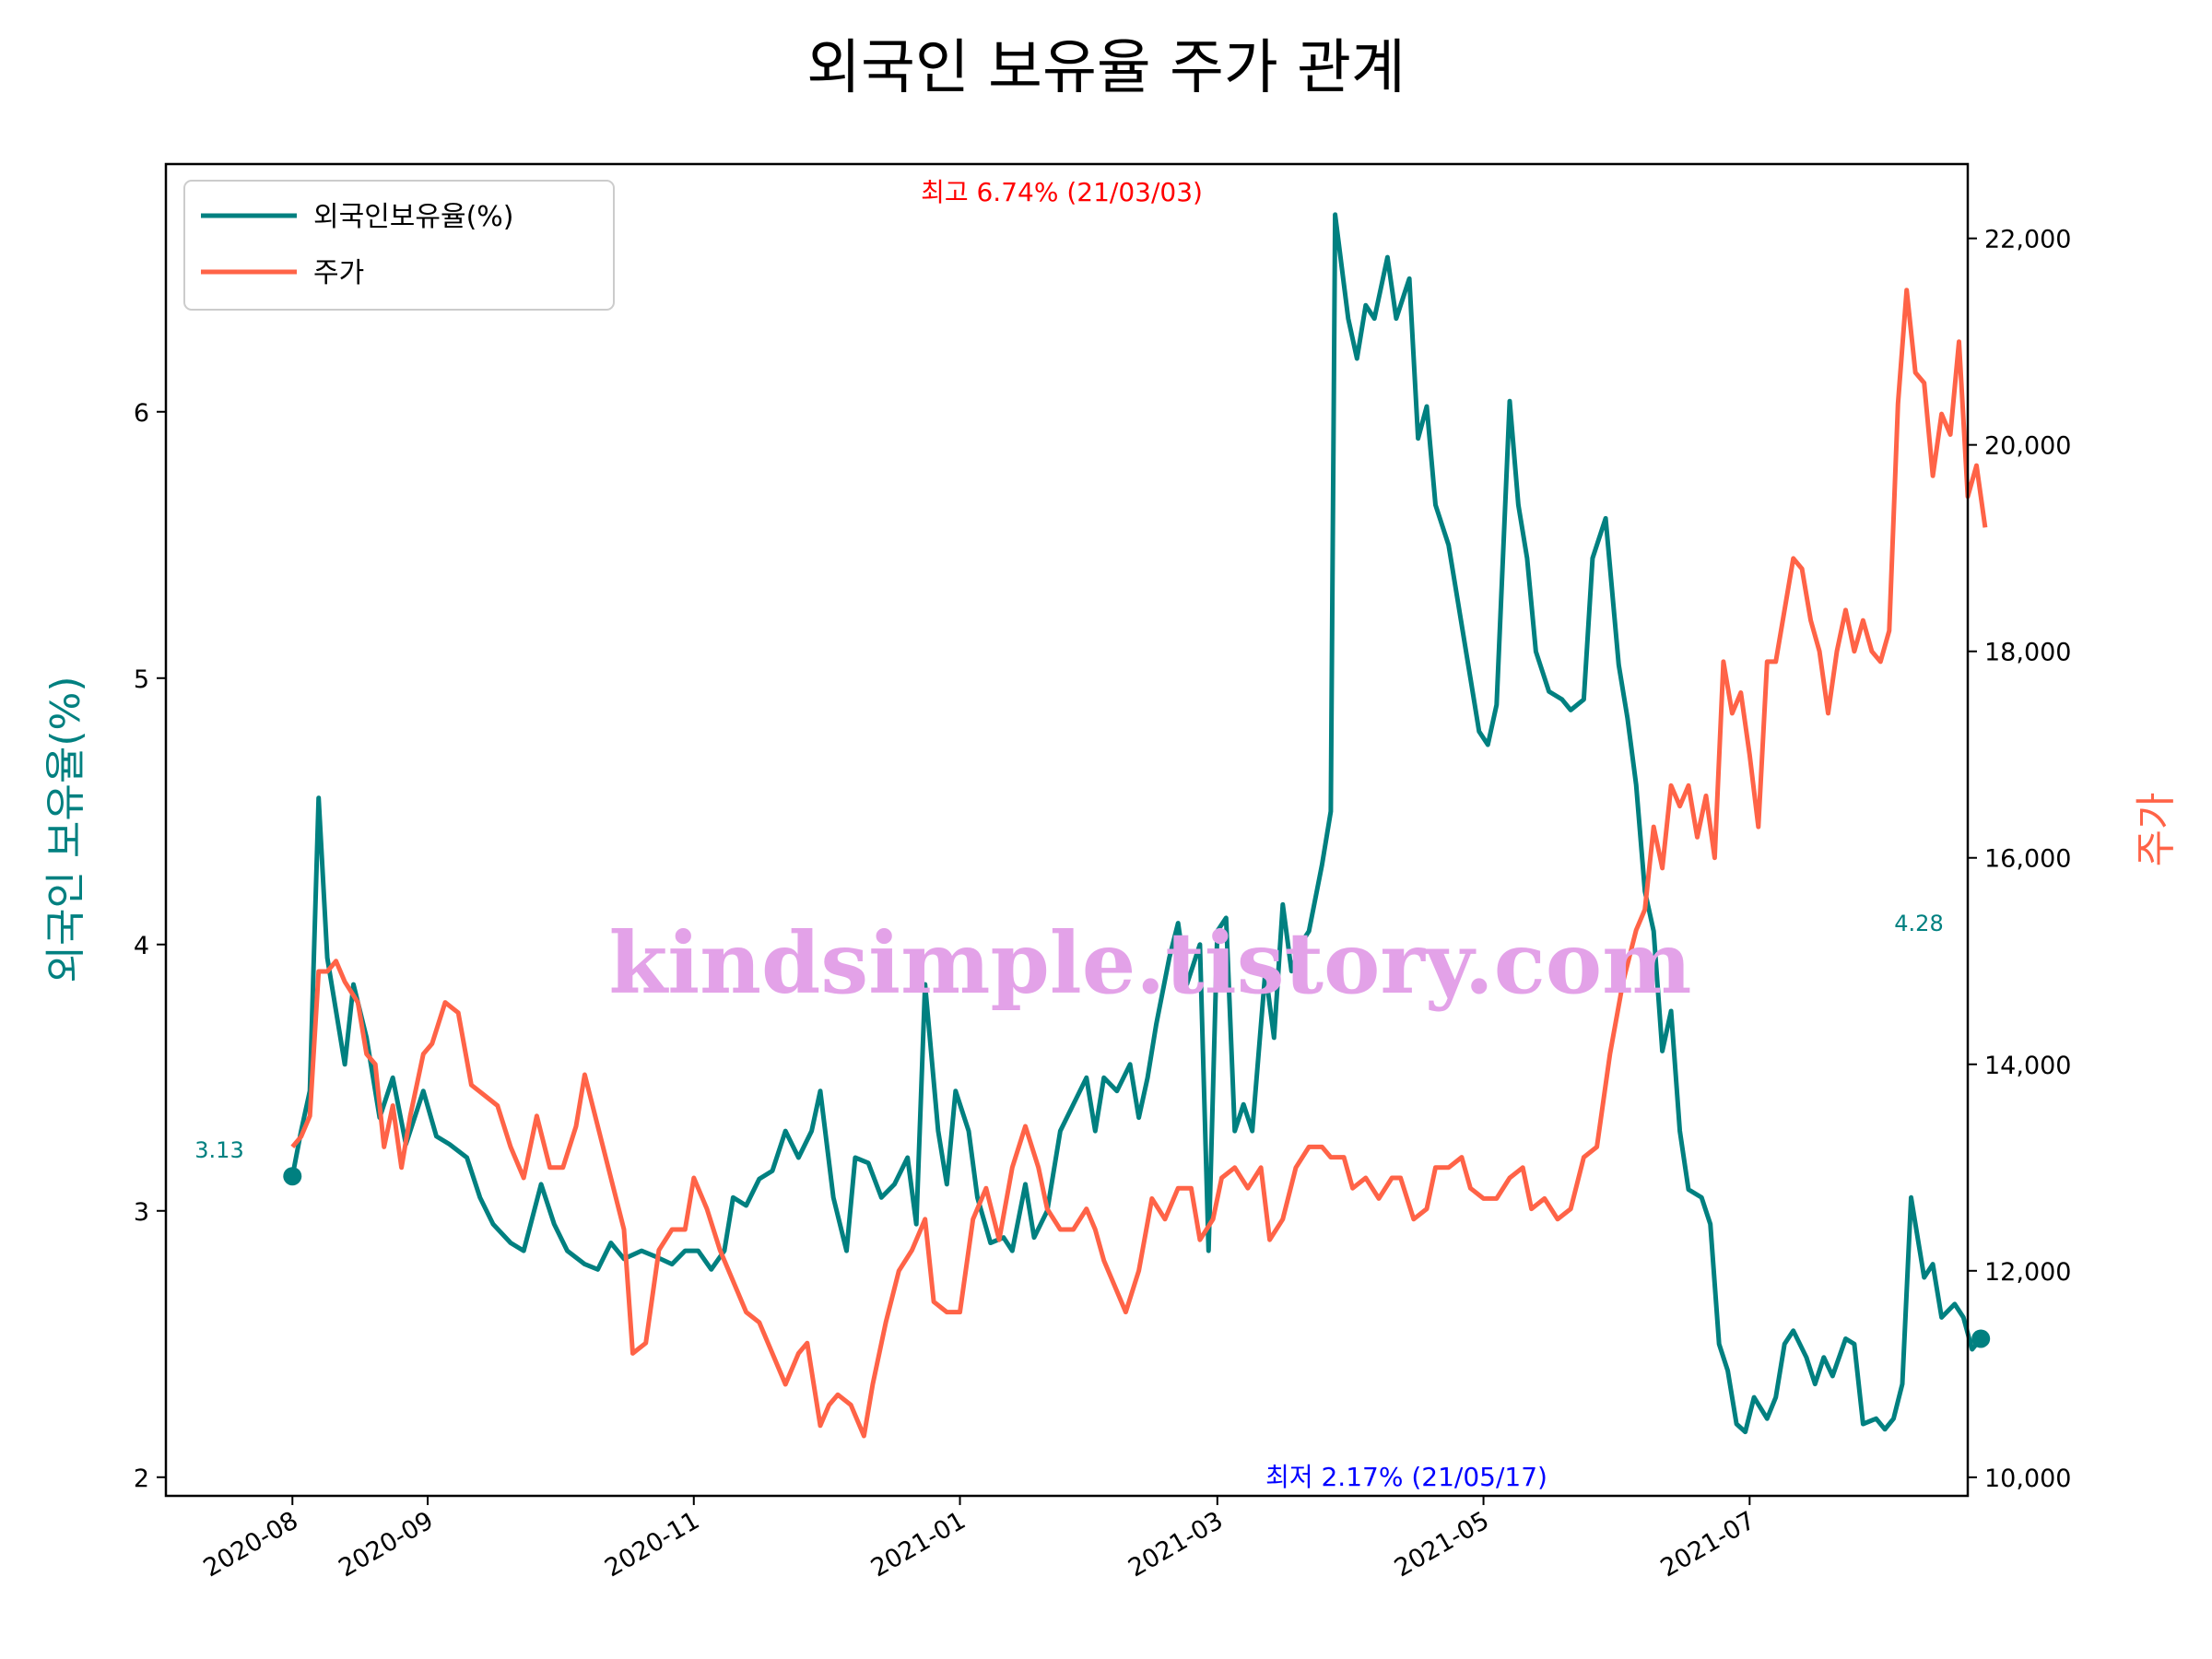  I want to click on x-tick-label: 2020-09, so click(386, 1544).